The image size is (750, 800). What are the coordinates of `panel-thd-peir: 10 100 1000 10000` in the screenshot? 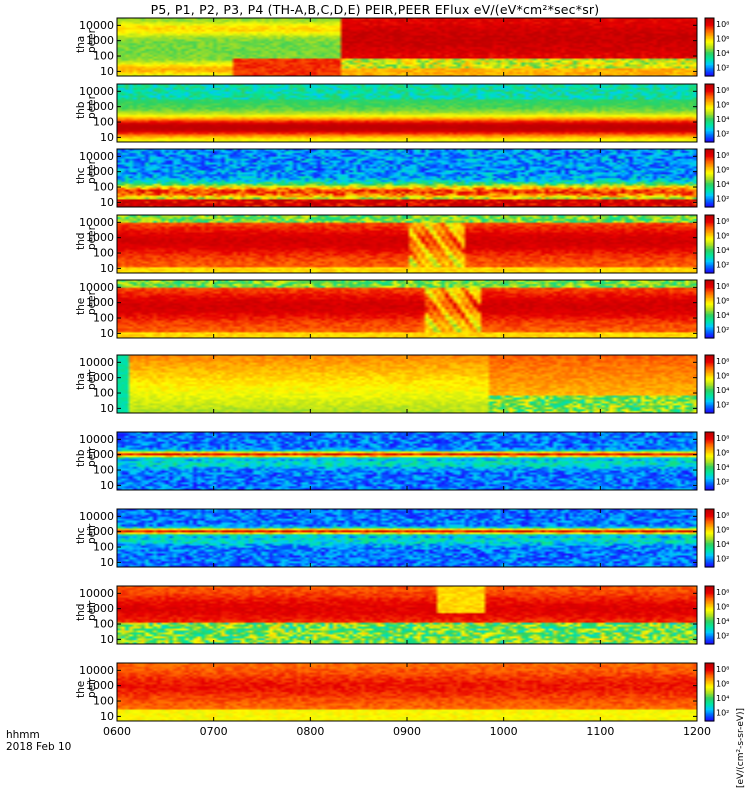 It's located at (388, 615).